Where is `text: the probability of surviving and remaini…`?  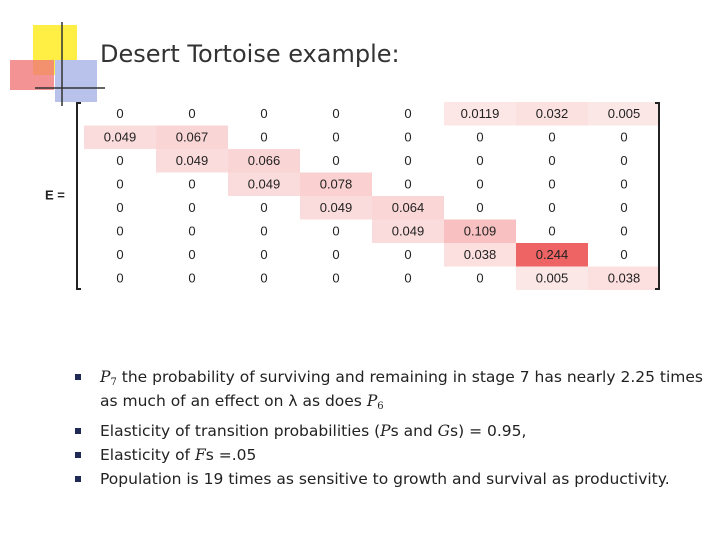
text: the probability of surviving and remaini… is located at coordinates (401, 389).